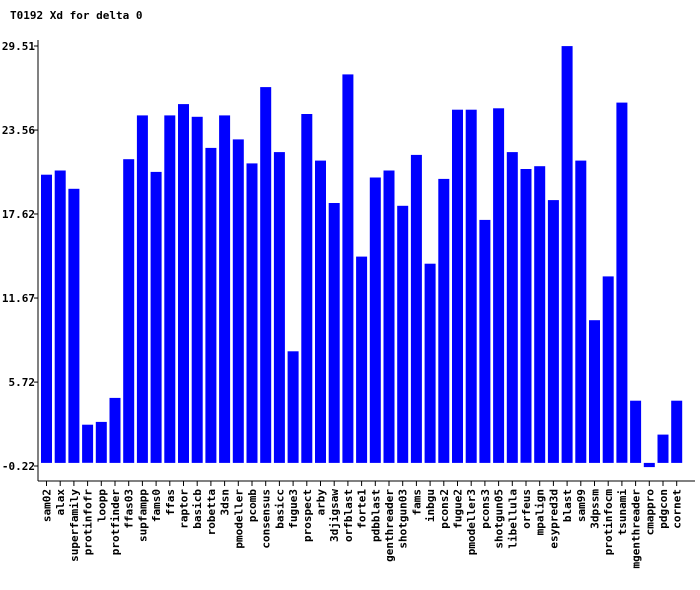  I want to click on bar-pdbblast, so click(375, 320).